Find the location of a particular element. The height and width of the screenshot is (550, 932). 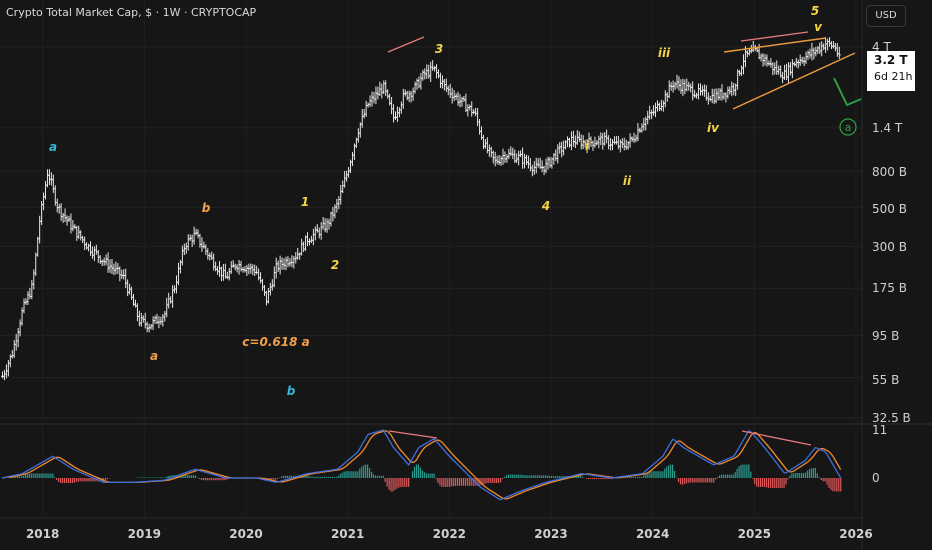

indicator-layer is located at coordinates (421, 465).